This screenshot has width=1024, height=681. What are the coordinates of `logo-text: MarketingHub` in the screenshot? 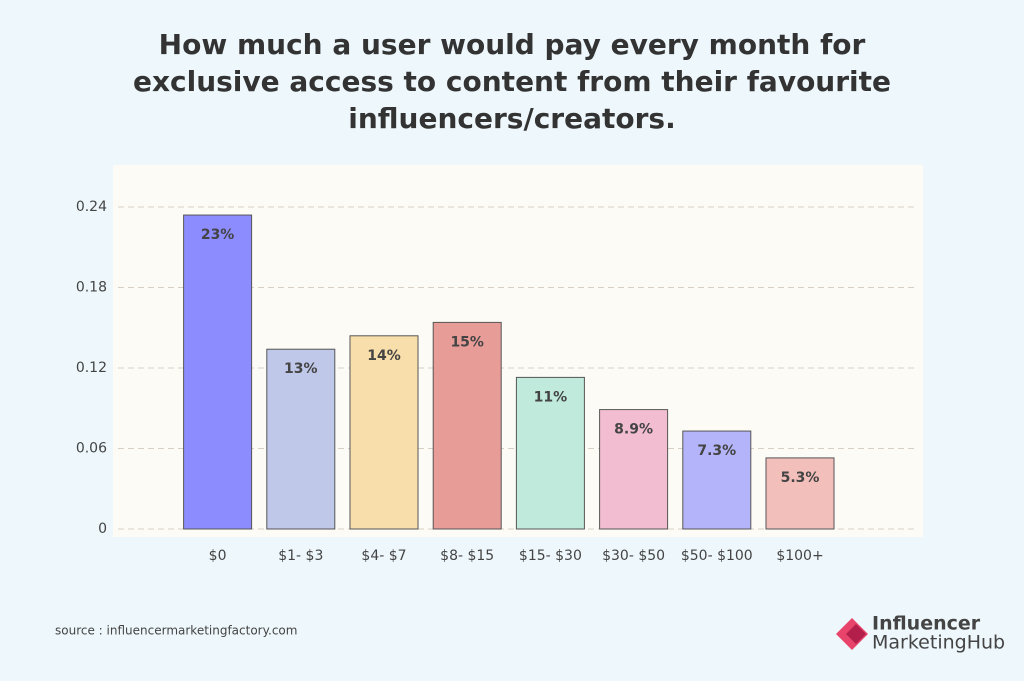 It's located at (938, 643).